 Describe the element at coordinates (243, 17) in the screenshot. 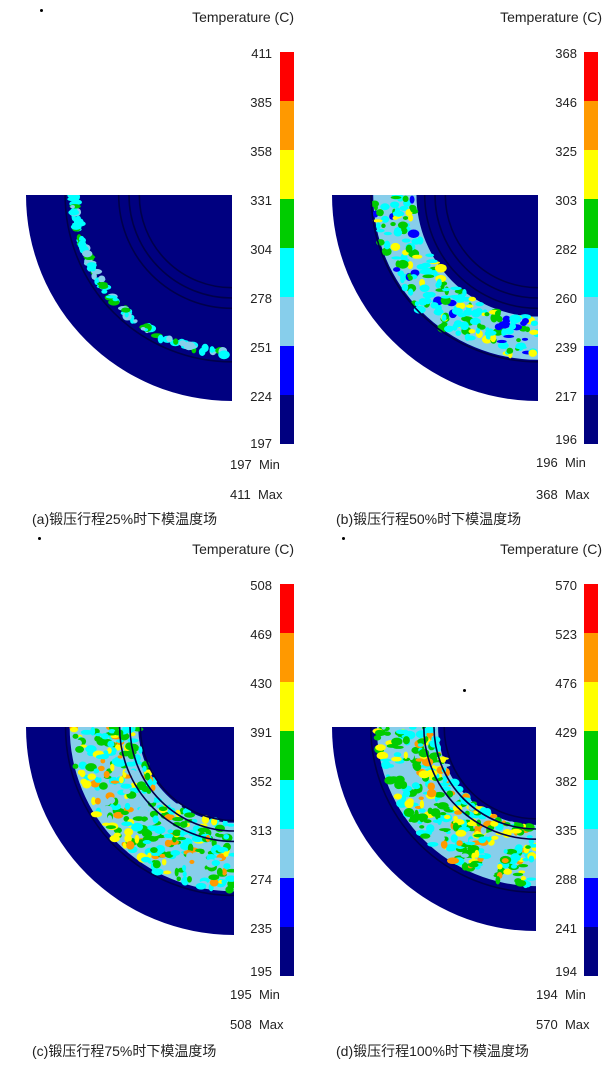

I see `legend-title: Temperature (C)` at that location.